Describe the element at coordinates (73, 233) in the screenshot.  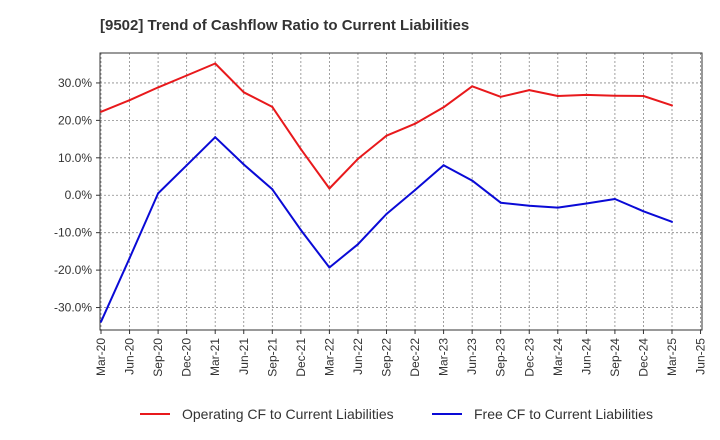
I see `y-tick-label-2: -10.0%` at that location.